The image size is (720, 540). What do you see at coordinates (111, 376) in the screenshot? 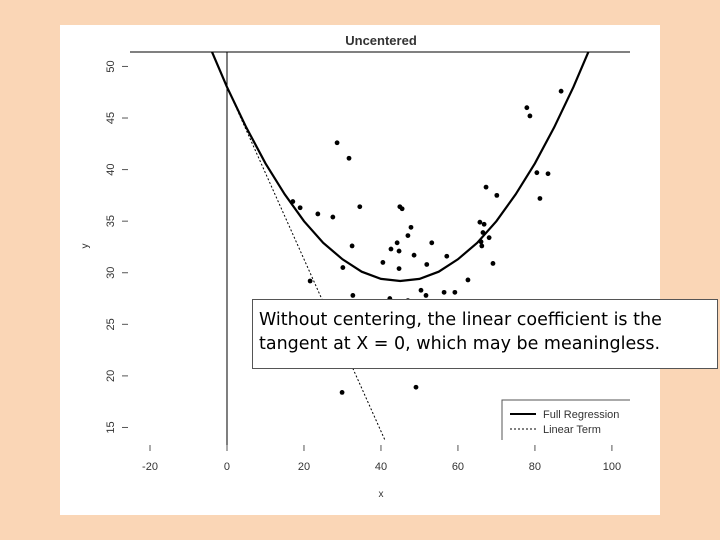
I see `y-tick-label: 20` at bounding box center [111, 376].